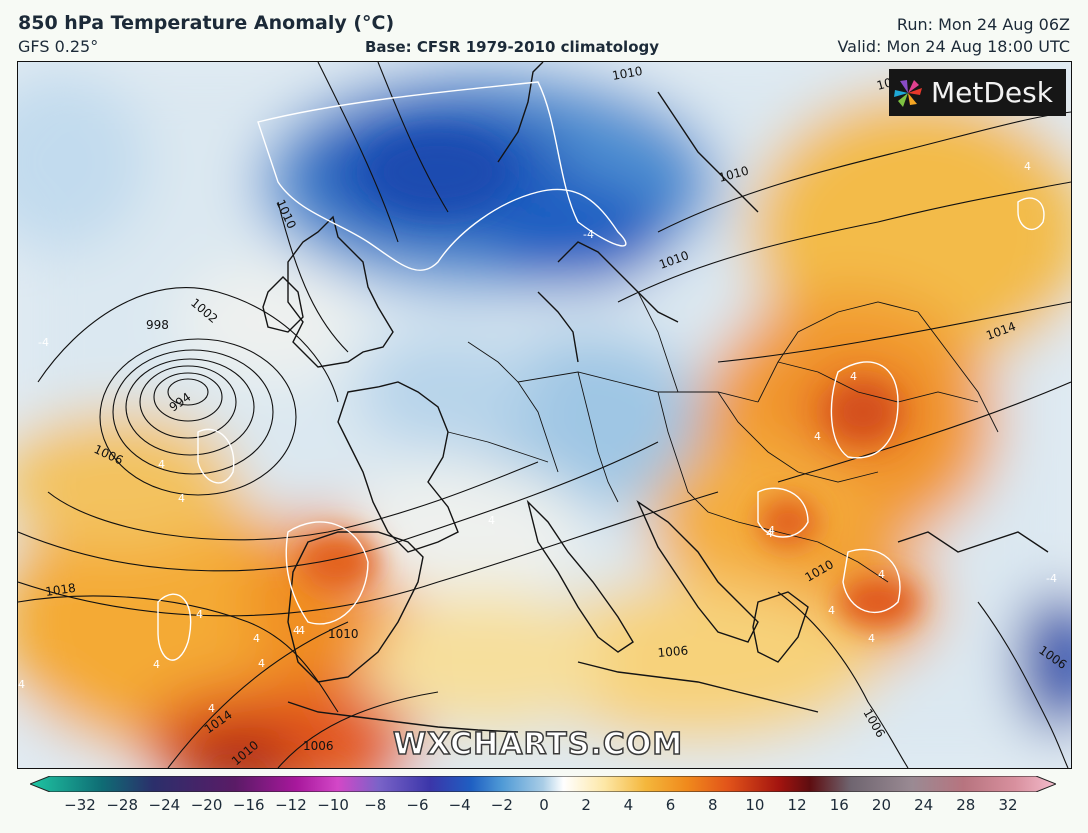 The height and width of the screenshot is (833, 1088). What do you see at coordinates (543, 784) in the screenshot?
I see `colorbar` at bounding box center [543, 784].